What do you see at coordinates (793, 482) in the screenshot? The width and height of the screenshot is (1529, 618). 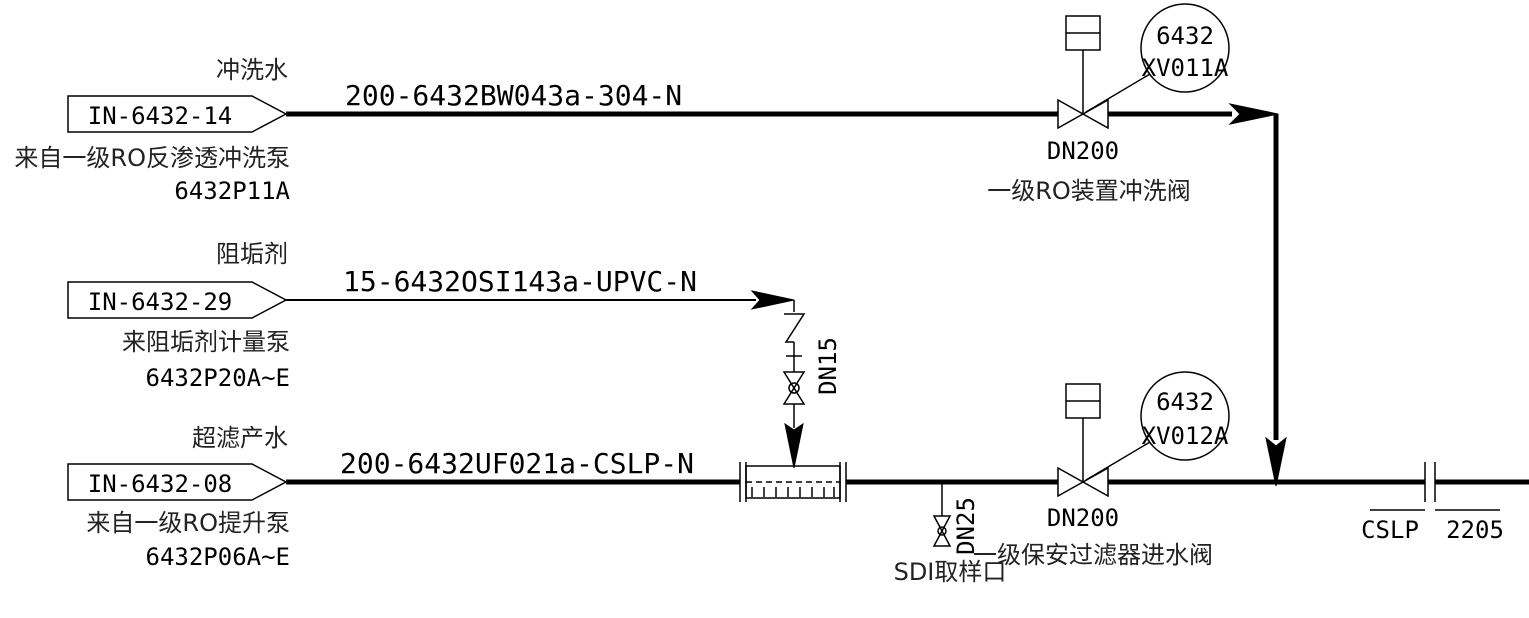 I see `static-mixer` at bounding box center [793, 482].